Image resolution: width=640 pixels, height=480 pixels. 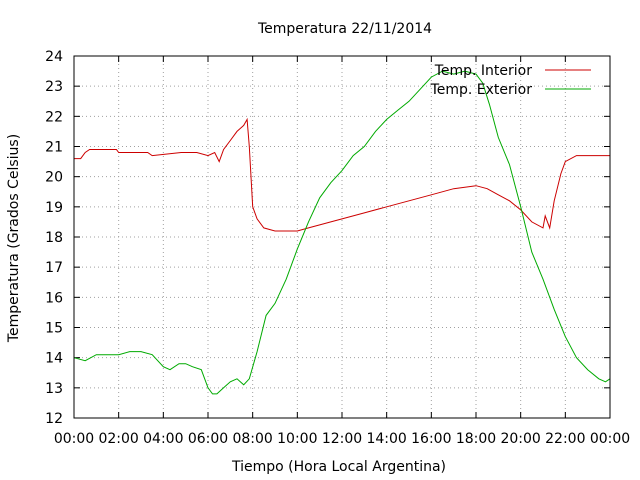 I want to click on x-tick-label: 02:00, so click(x=118, y=439).